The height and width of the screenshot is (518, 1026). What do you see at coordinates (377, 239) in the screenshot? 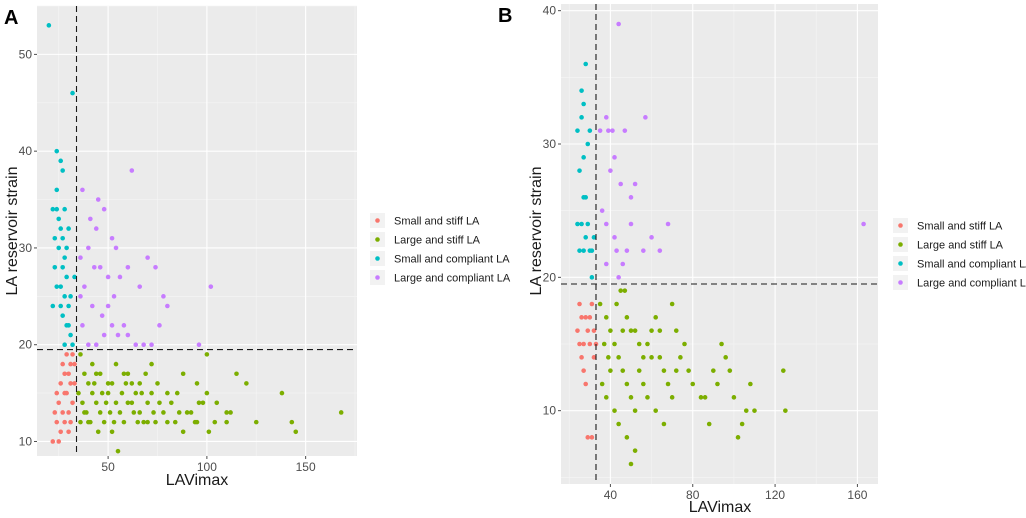
I see `legend-dot-large-stiff` at bounding box center [377, 239].